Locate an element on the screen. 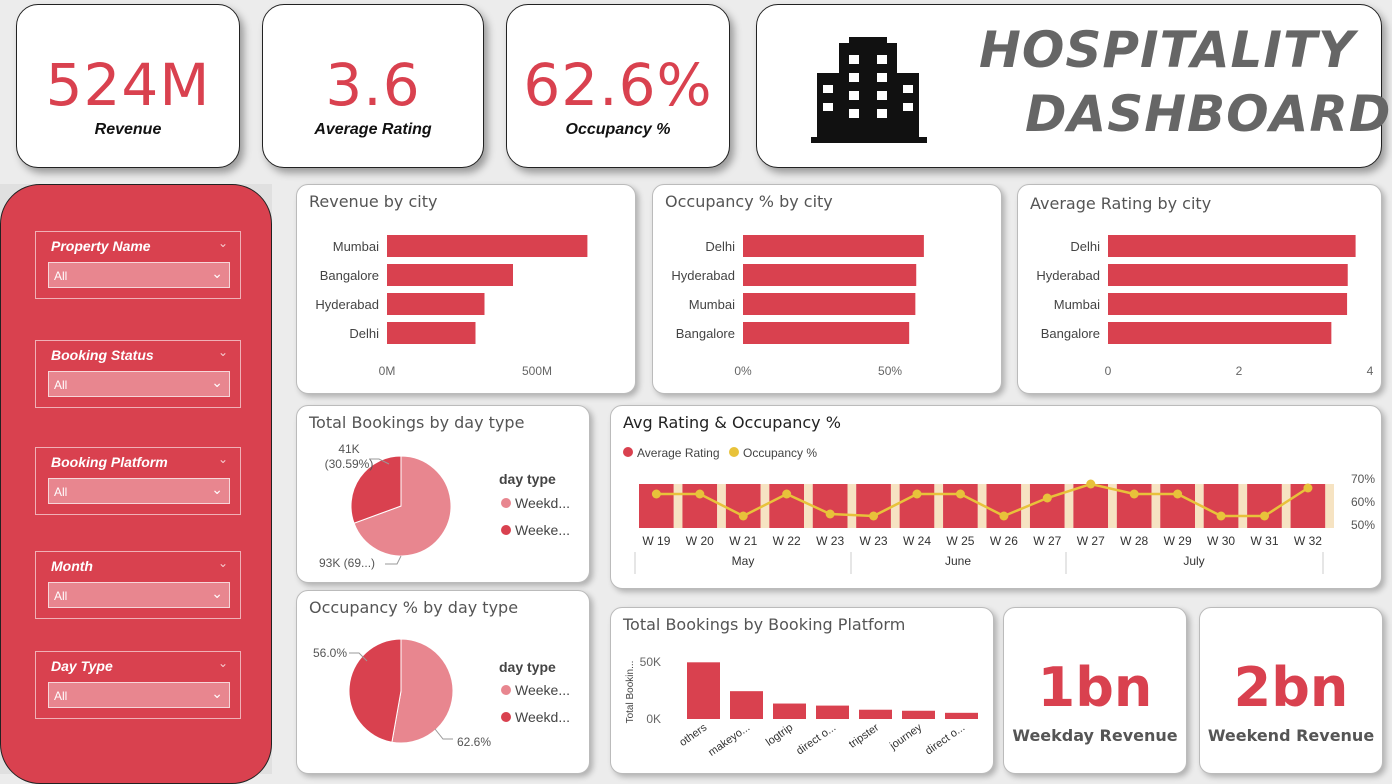  bookings-by-daytype-pie: 93K (69...) 41K(30.59%) is located at coordinates (385, 506).